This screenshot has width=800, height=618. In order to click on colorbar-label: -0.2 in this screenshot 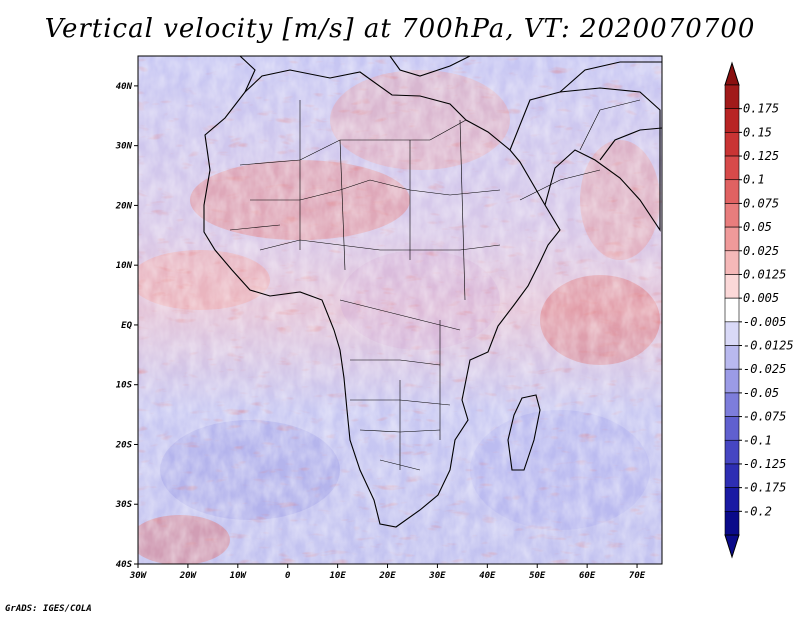, I will do `click(757, 511)`.